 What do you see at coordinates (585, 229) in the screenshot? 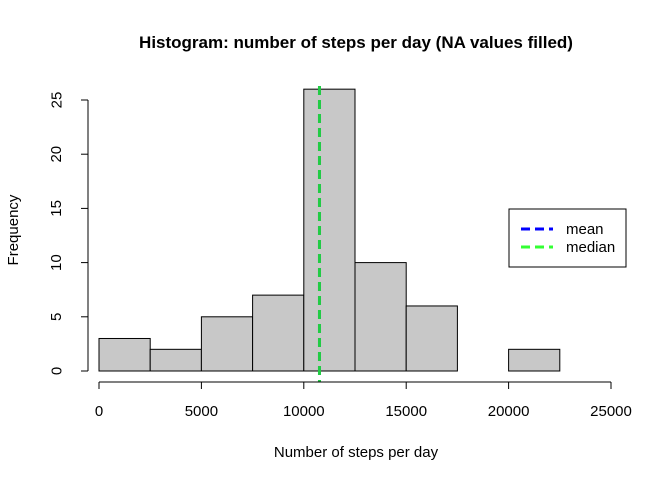
I see `mean-legend-label: mean` at bounding box center [585, 229].